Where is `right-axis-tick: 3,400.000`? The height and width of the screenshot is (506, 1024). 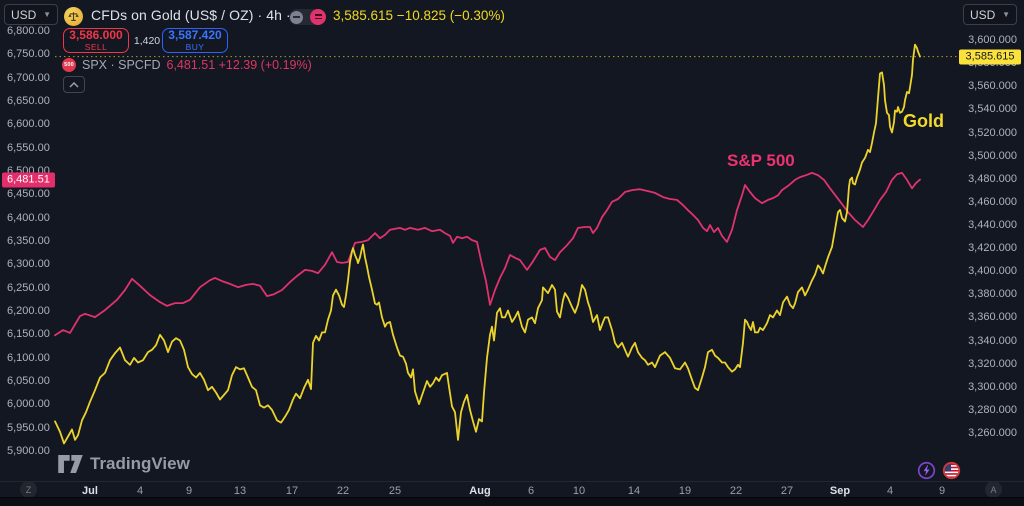 right-axis-tick: 3,400.000 is located at coordinates (992, 271).